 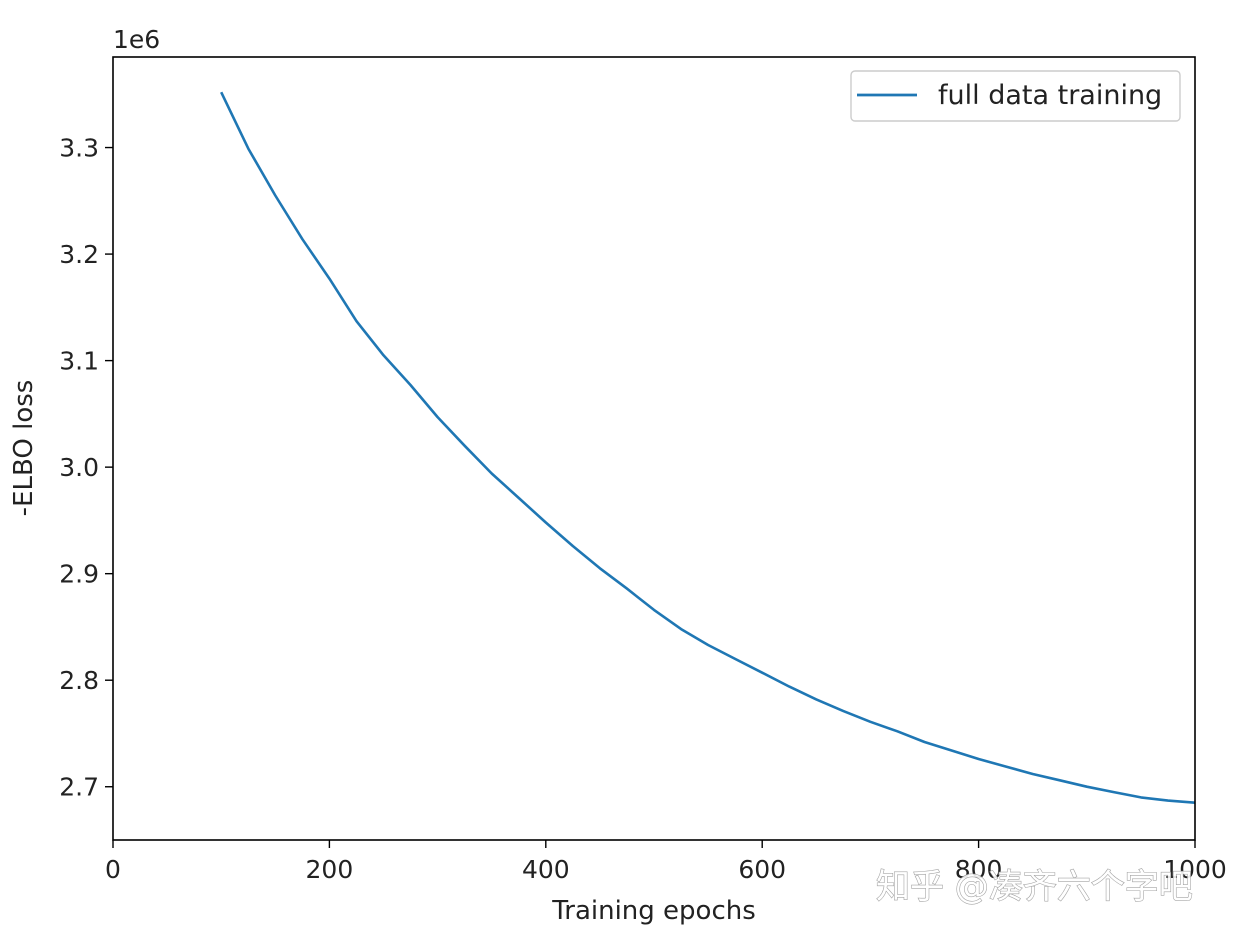 I want to click on y-tick-label: 3.2, so click(x=79, y=254).